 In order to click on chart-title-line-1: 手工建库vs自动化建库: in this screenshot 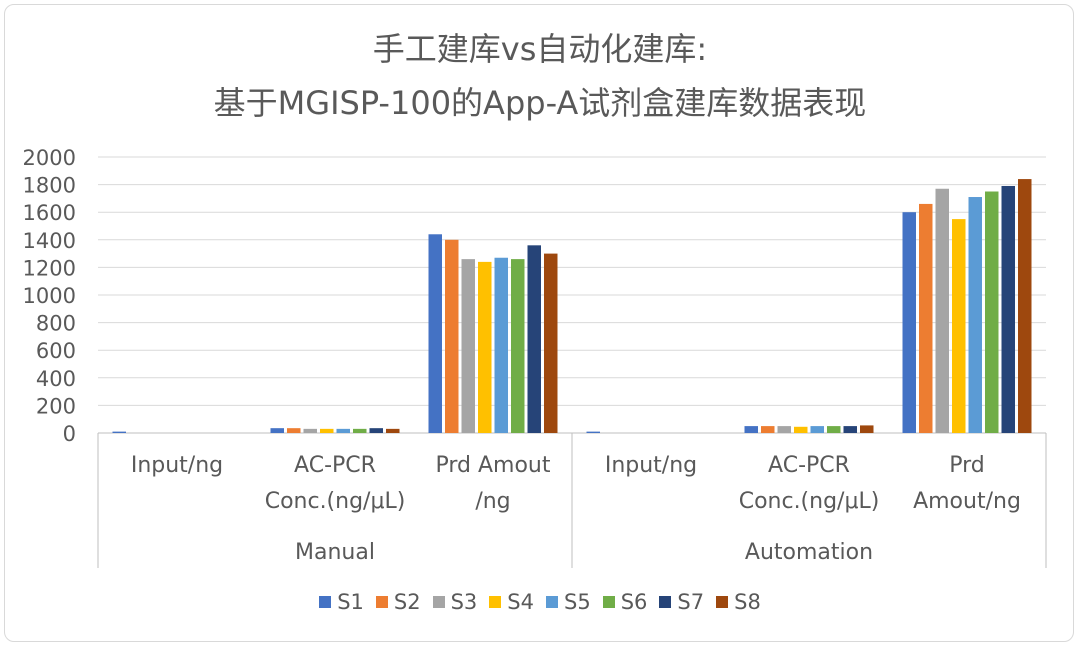, I will do `click(540, 49)`.